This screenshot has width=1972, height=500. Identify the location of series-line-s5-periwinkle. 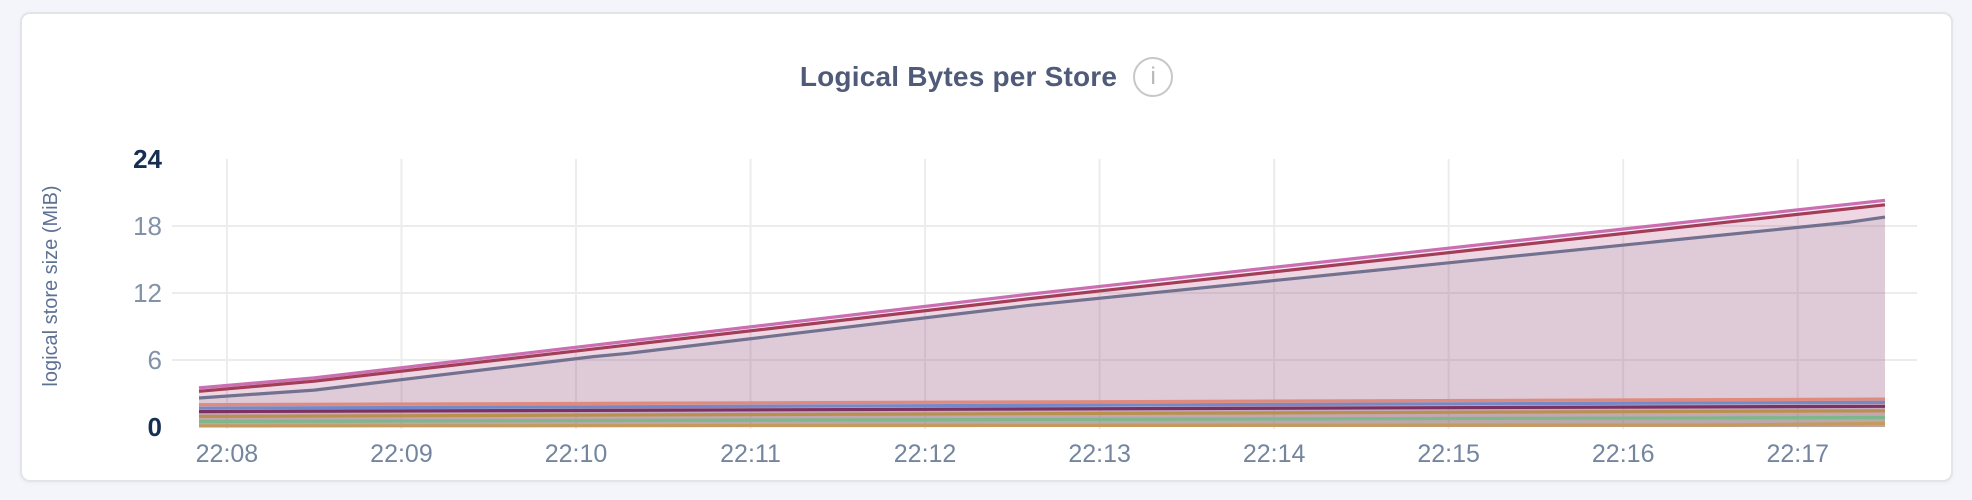
(1042, 405).